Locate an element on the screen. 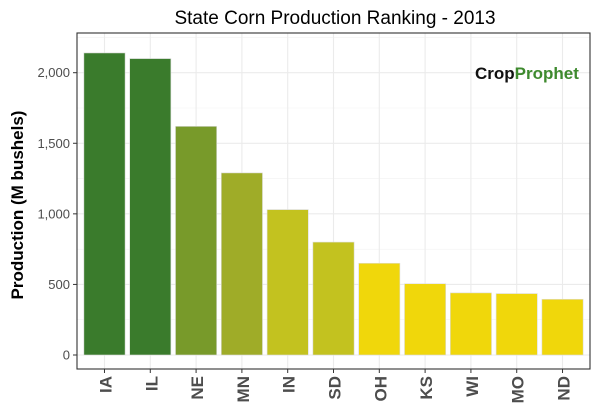 This screenshot has height=420, width=600. x-tick-label: IA is located at coordinates (105, 384).